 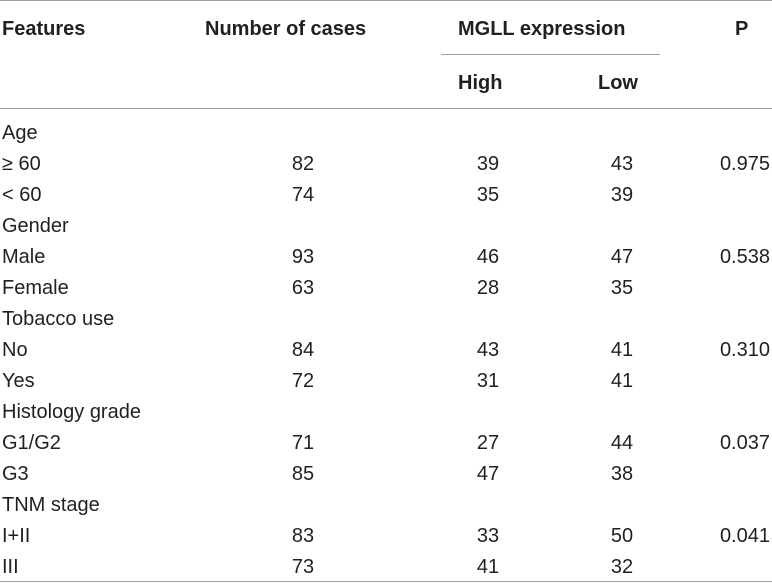 I want to click on table-row: Male 93 46 47 0.538, so click(x=386, y=257).